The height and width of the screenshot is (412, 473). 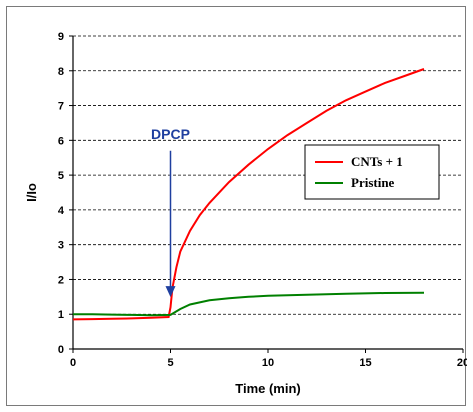 I want to click on y-tick-label: 4, so click(x=61, y=211).